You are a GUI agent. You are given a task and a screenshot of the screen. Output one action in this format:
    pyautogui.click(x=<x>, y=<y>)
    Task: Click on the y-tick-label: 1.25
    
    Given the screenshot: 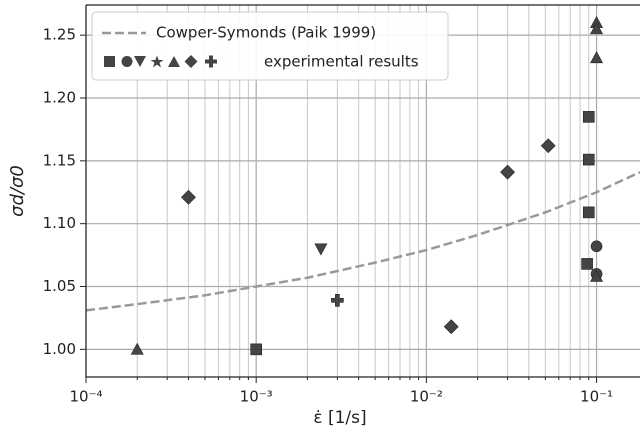 What is the action you would take?
    pyautogui.click(x=59, y=35)
    